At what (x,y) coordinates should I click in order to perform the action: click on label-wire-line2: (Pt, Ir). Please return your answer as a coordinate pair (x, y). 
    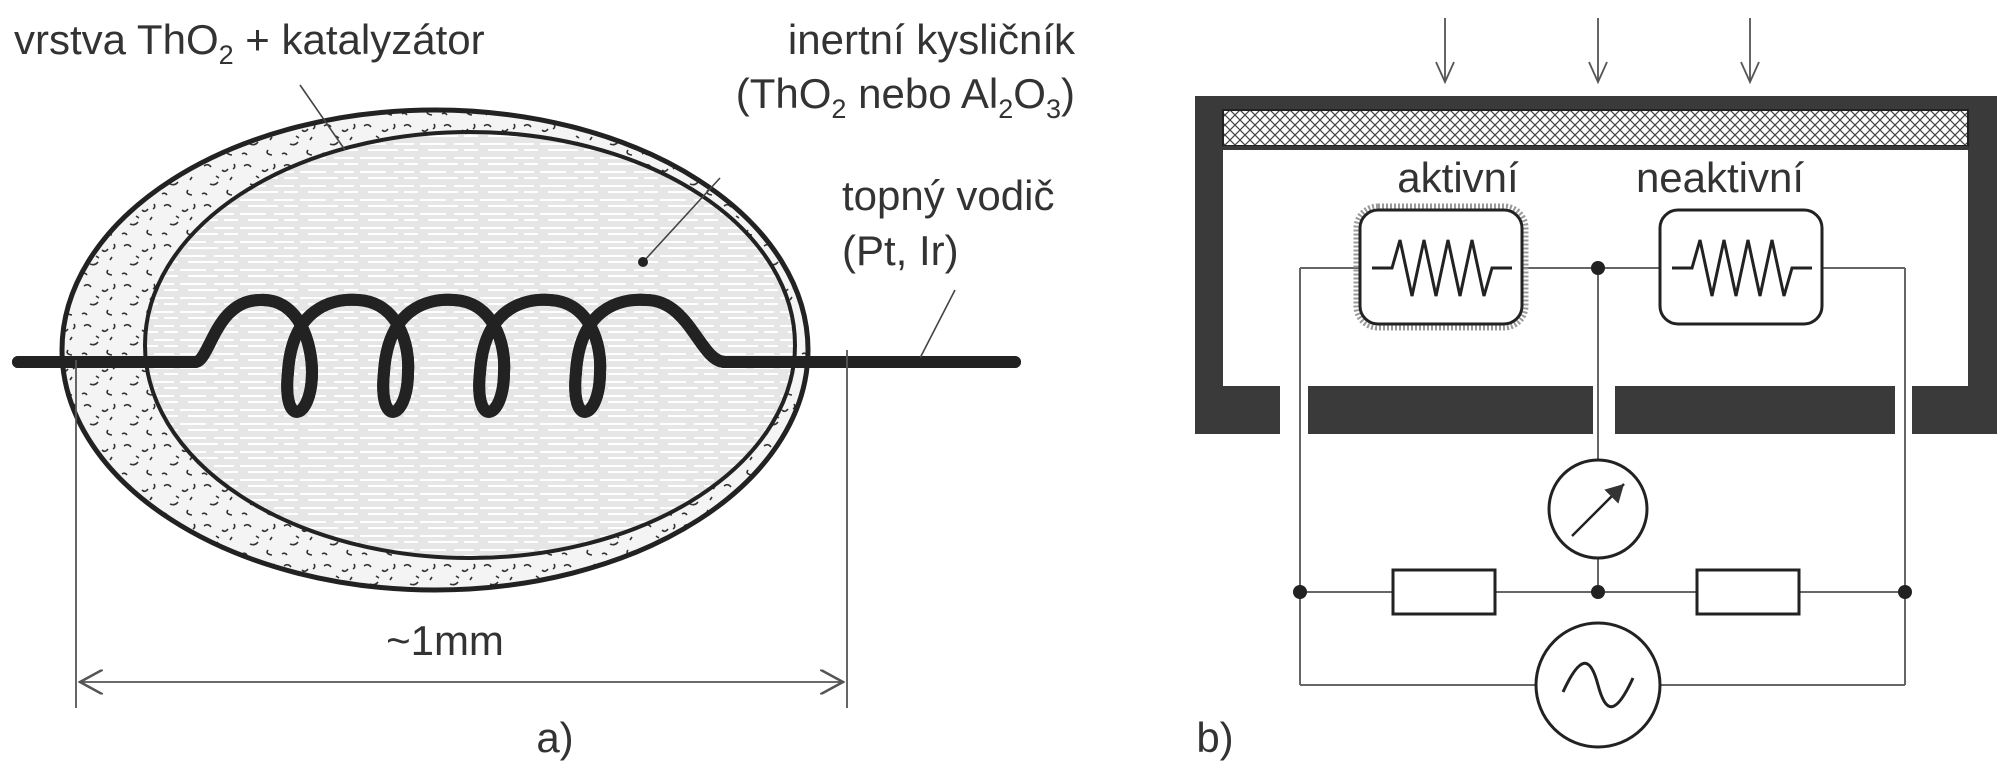
    Looking at the image, I should click on (900, 250).